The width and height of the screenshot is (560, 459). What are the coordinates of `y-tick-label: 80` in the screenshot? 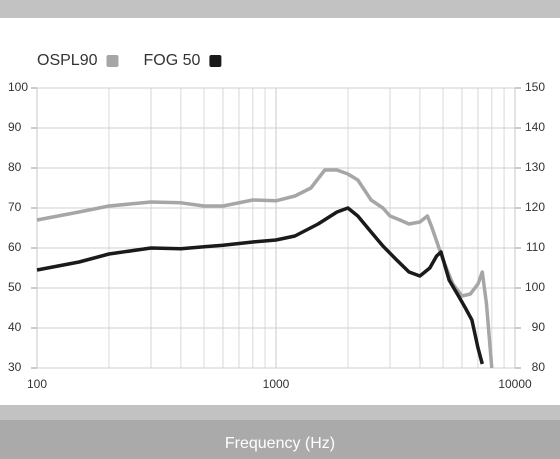 It's located at (15, 167).